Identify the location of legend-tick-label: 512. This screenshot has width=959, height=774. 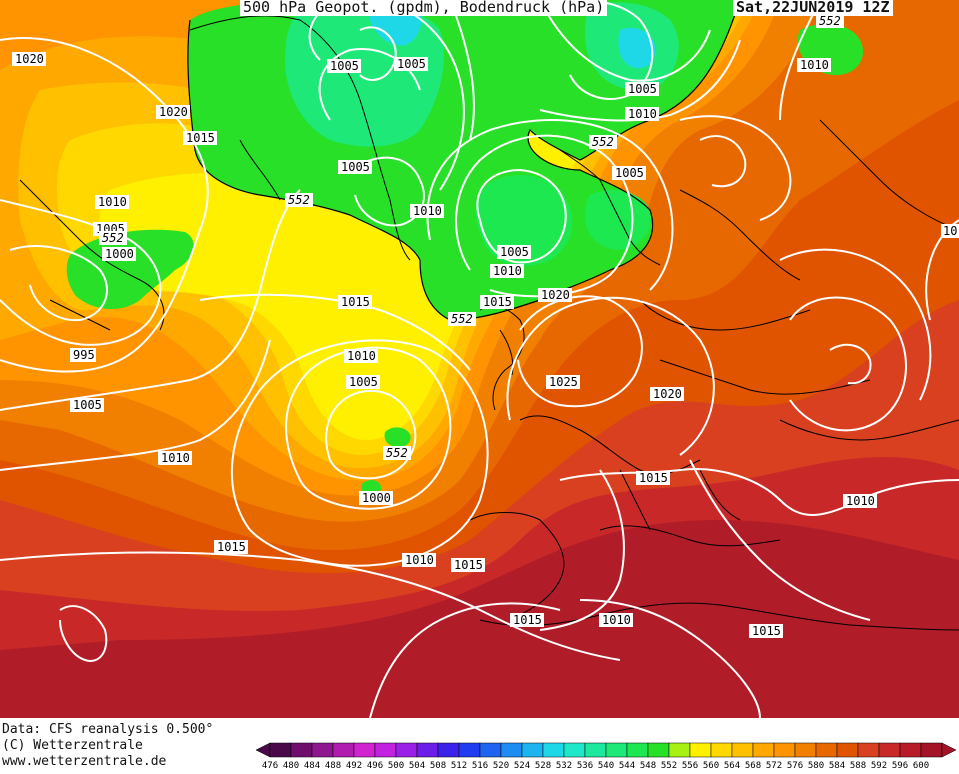
(459, 765).